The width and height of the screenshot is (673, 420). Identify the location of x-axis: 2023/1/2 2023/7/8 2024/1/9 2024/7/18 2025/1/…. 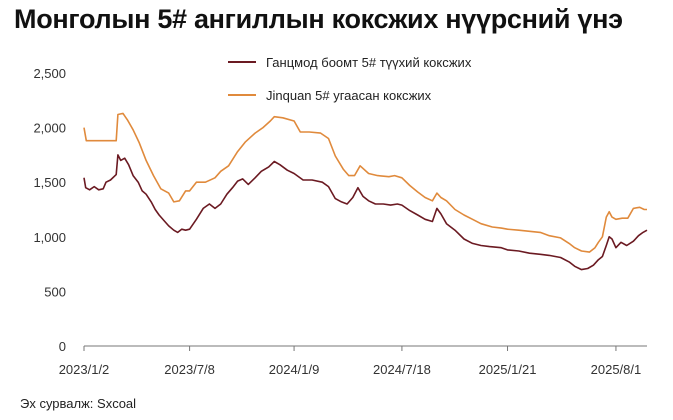
(353, 361).